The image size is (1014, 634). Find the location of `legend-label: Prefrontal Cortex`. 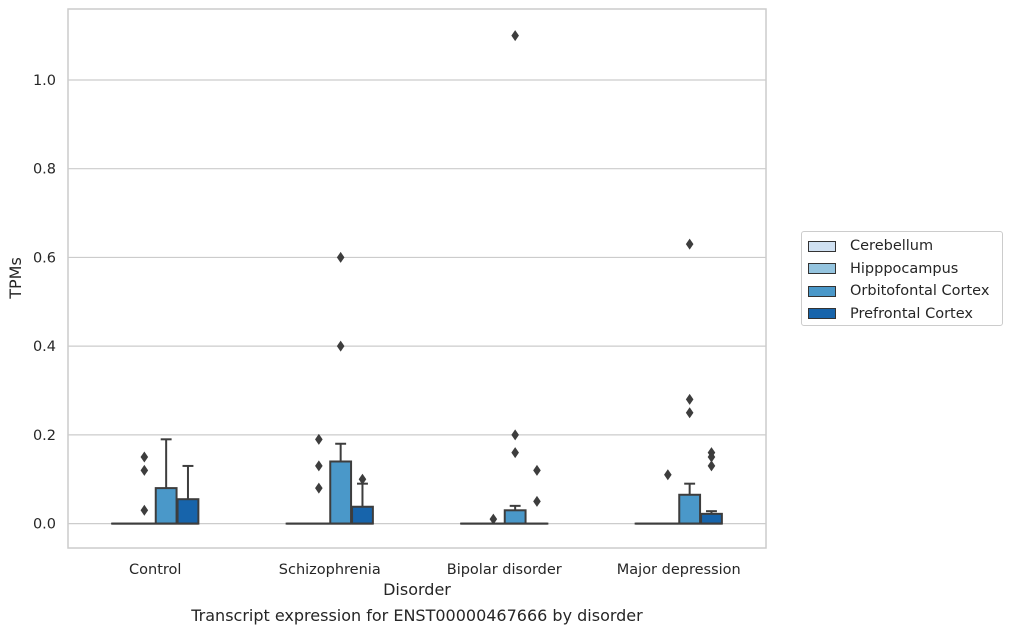

legend-label: Prefrontal Cortex is located at coordinates (911, 313).